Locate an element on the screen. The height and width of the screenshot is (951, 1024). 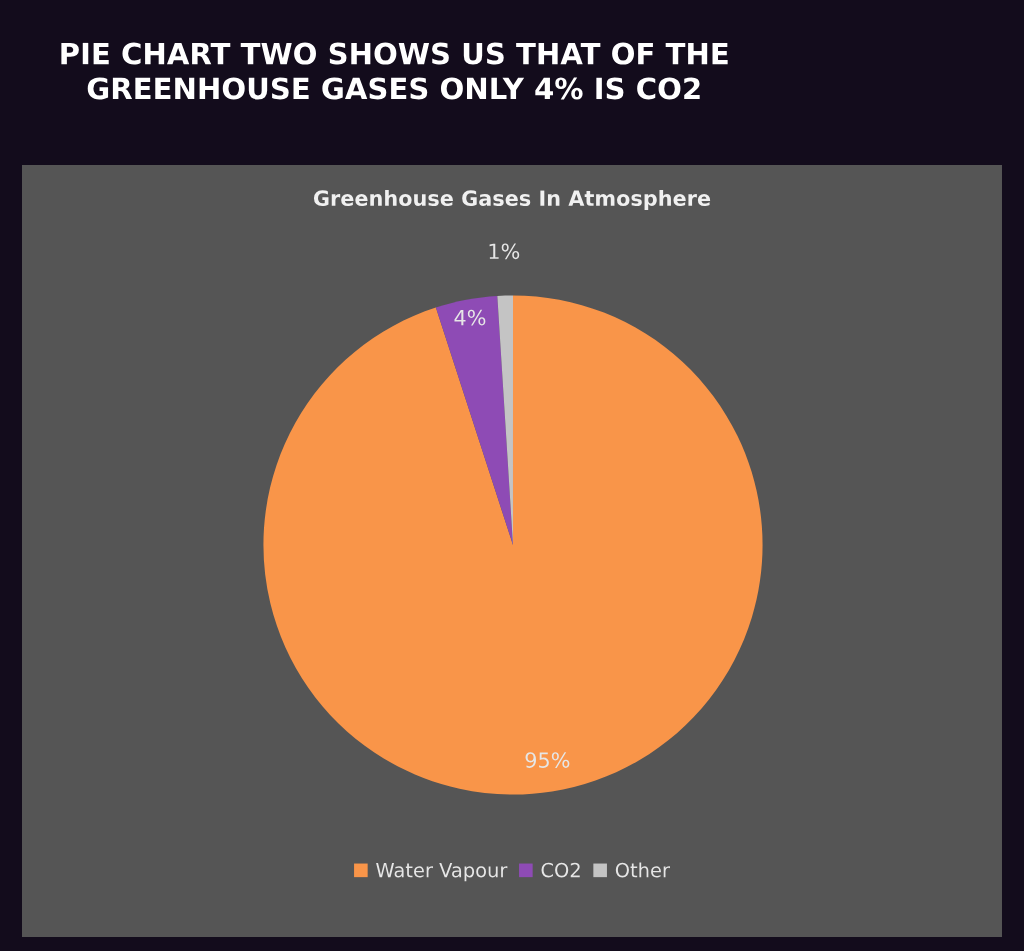
legend-label: Other is located at coordinates (642, 870).